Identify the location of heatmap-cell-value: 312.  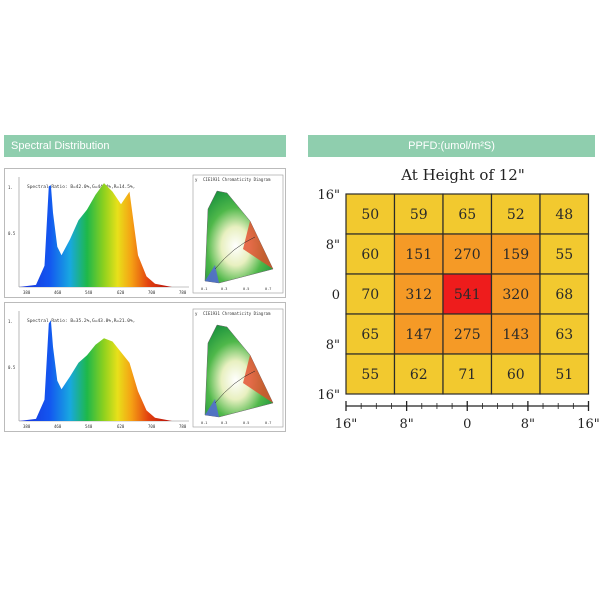
(418, 295).